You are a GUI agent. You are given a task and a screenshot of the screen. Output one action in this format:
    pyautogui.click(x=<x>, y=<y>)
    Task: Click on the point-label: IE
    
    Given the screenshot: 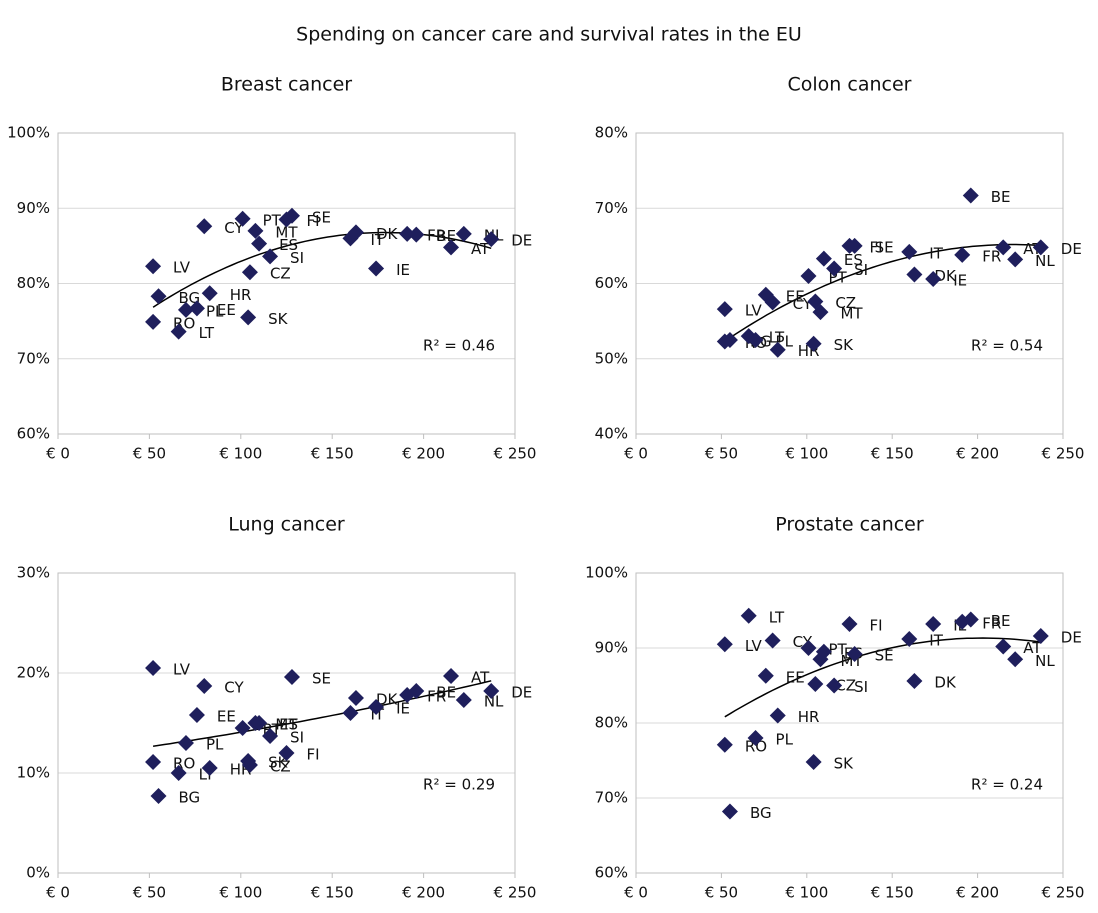 What is the action you would take?
    pyautogui.click(x=403, y=270)
    